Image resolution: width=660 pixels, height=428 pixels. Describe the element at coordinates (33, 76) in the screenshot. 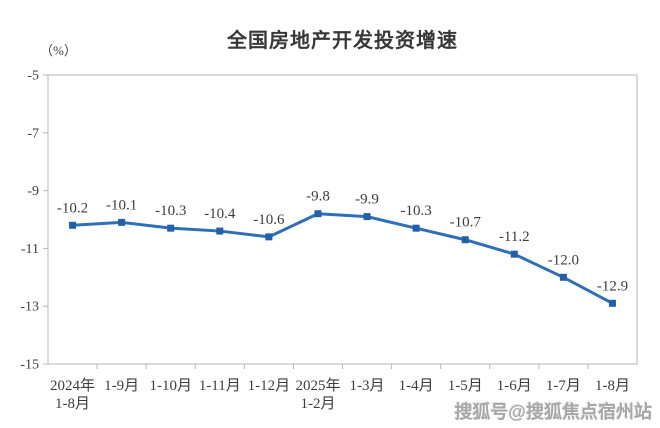

I see `y-tick-label: -5` at that location.